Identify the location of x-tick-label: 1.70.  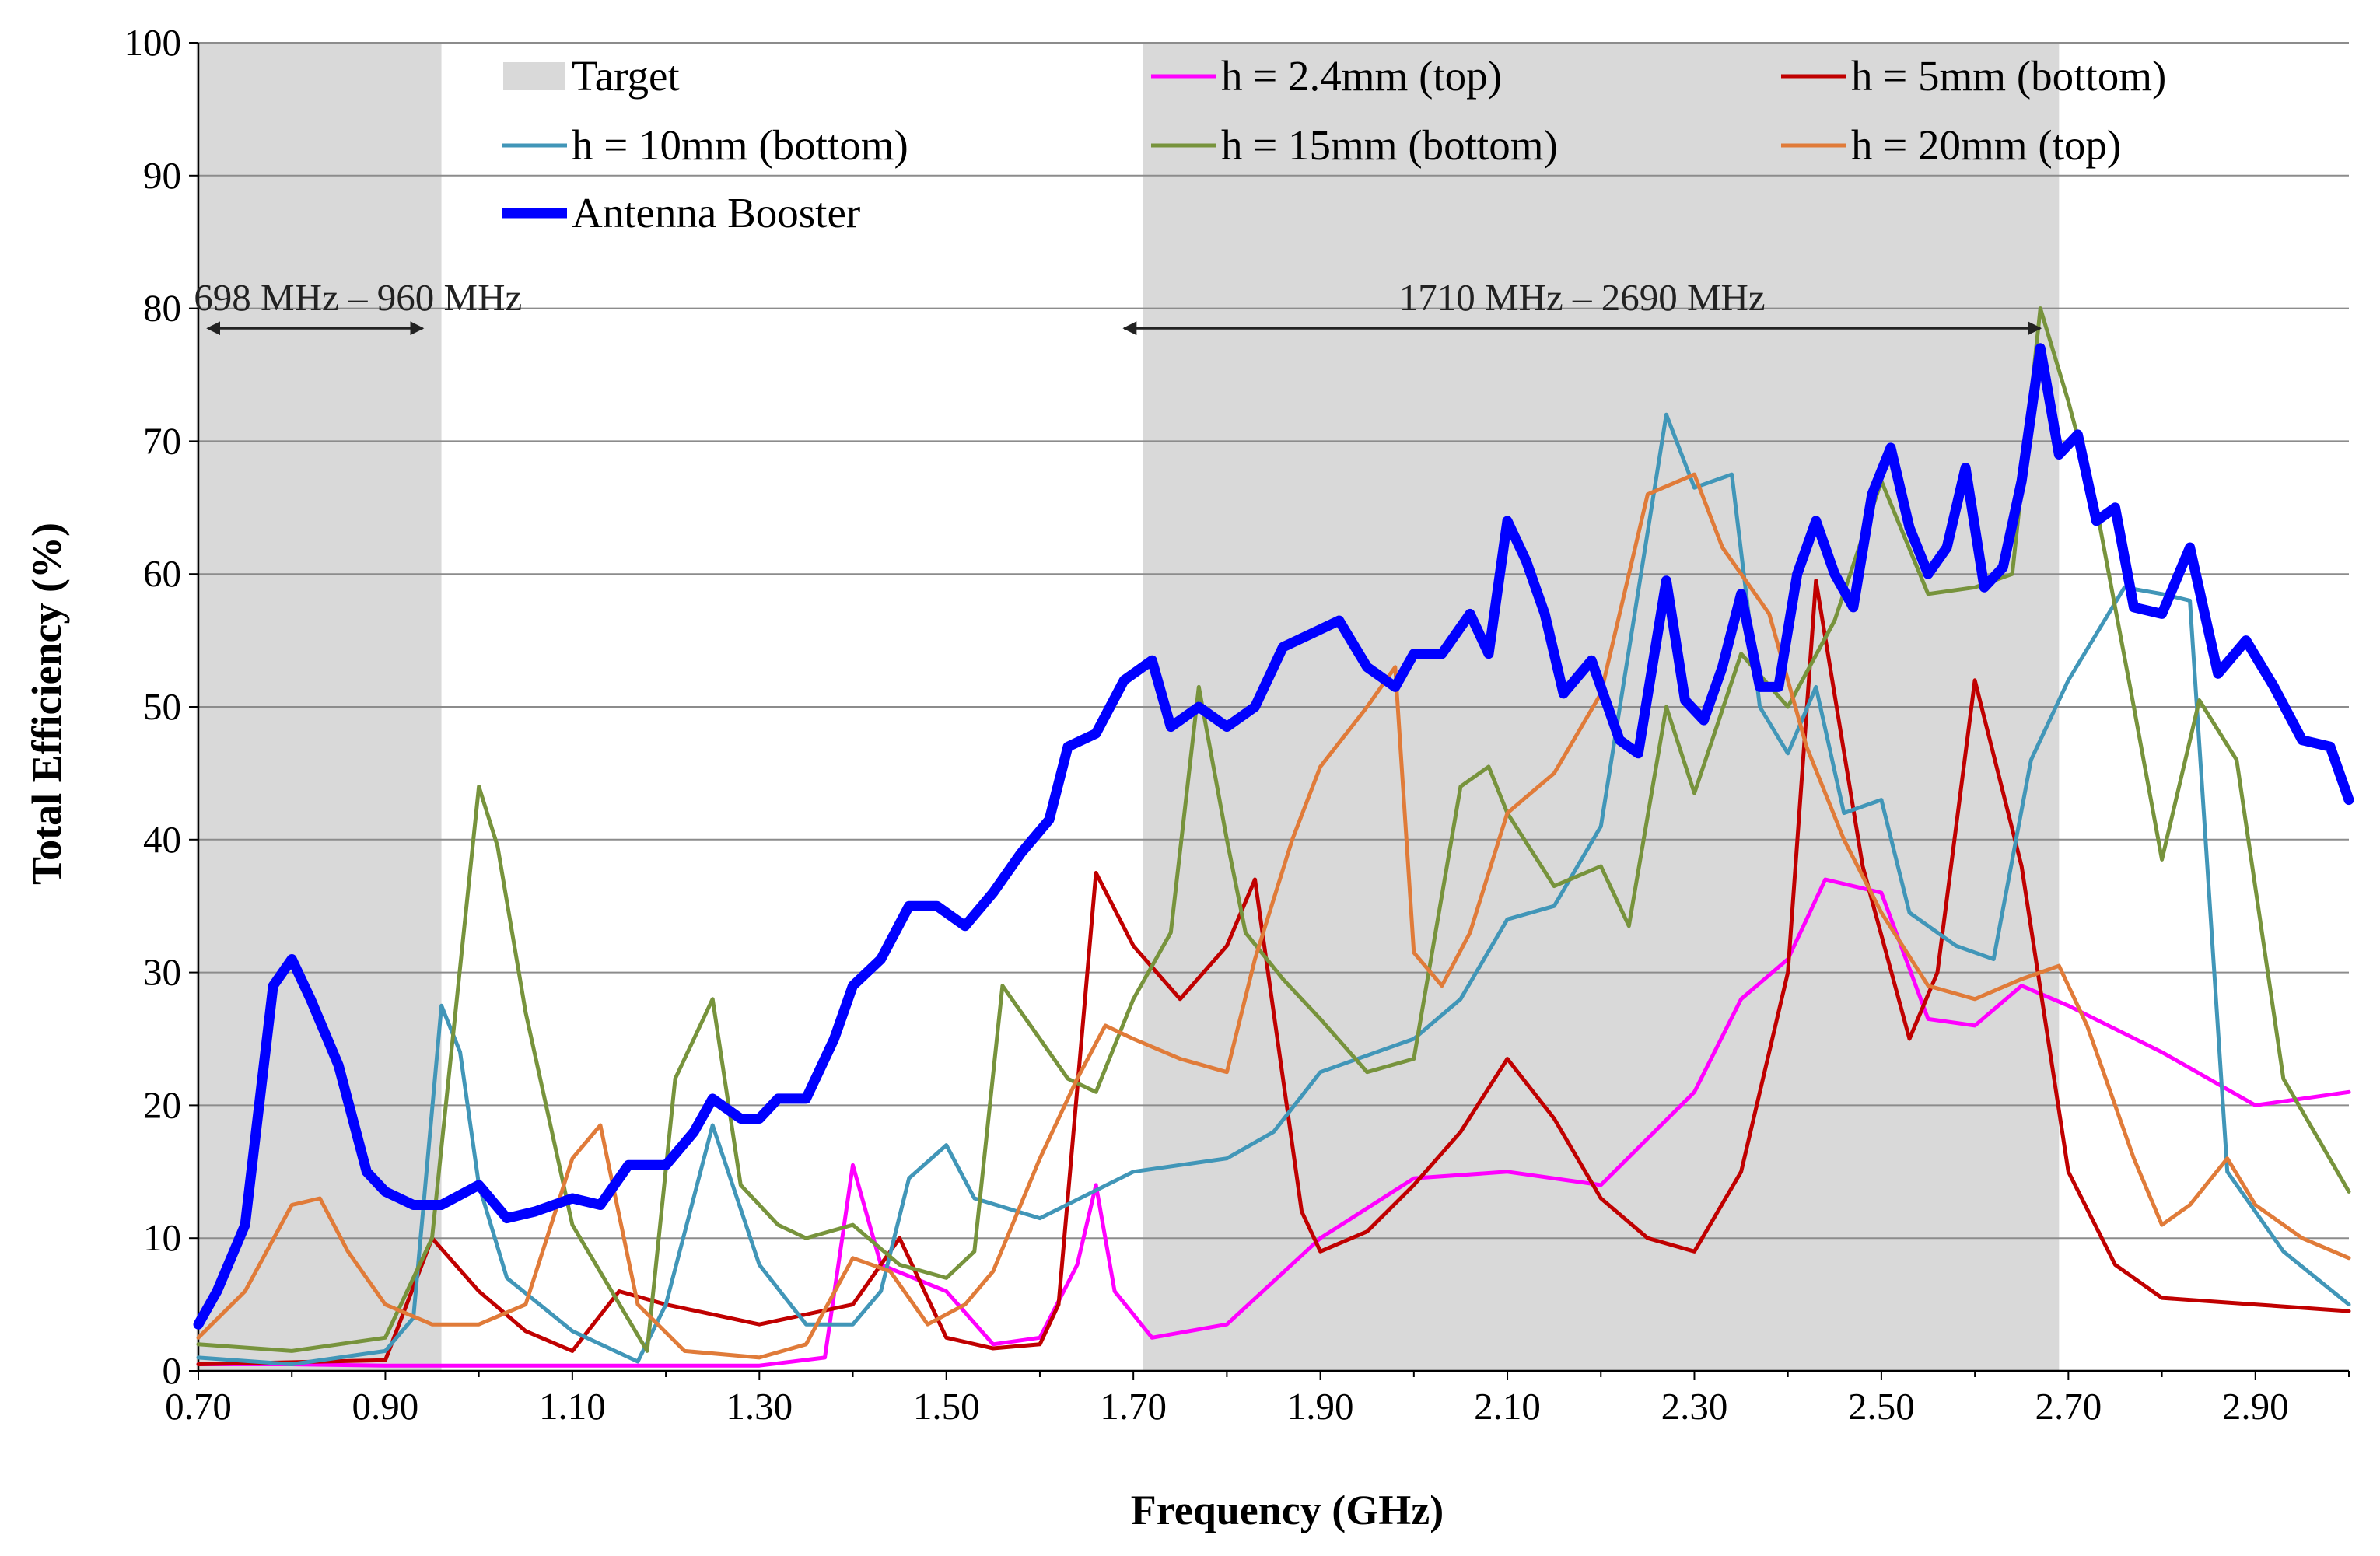
(1133, 1406).